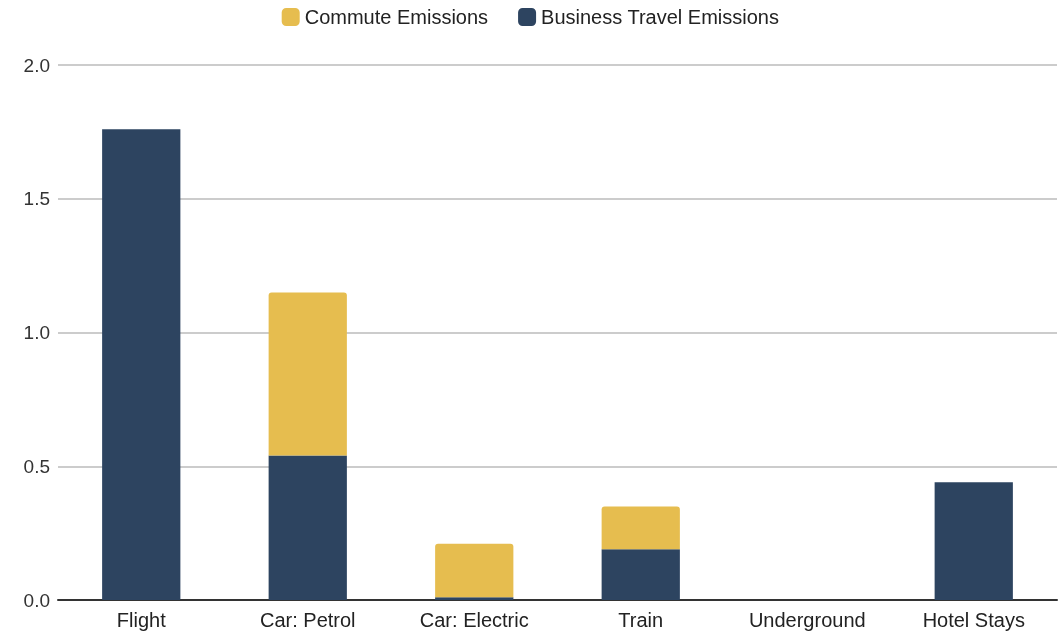 This screenshot has height=635, width=1061. What do you see at coordinates (36, 65) in the screenshot?
I see `y-tick-label: 2.0` at bounding box center [36, 65].